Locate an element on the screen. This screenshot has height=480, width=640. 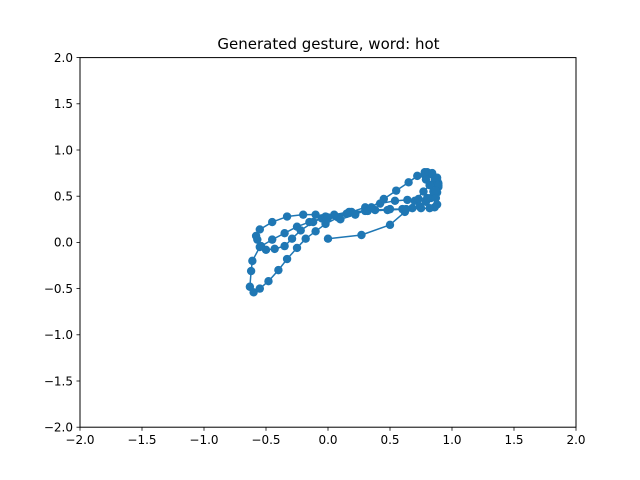
x-tick-label: 2.0 is located at coordinates (575, 440).